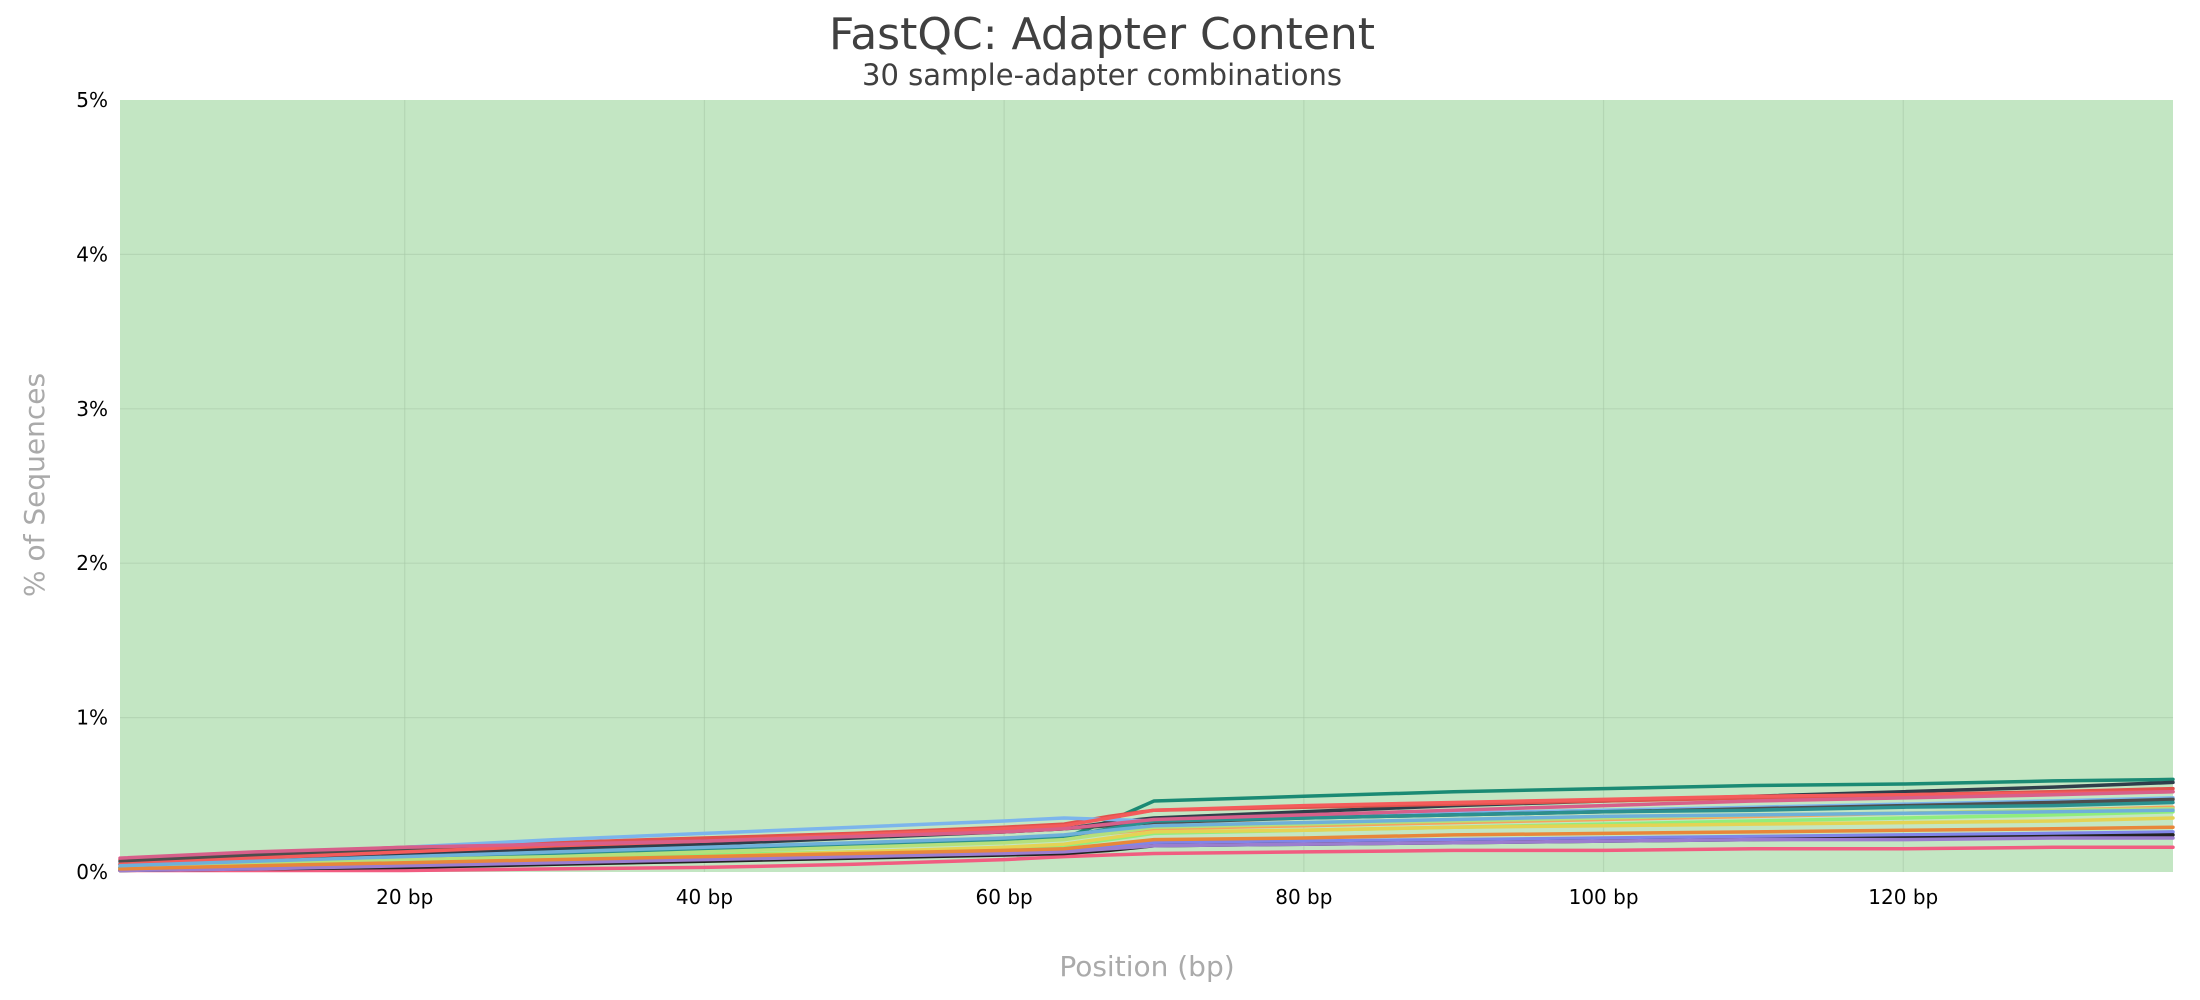  Describe the element at coordinates (1303, 897) in the screenshot. I see `x-tick-label: 80 bp` at that location.